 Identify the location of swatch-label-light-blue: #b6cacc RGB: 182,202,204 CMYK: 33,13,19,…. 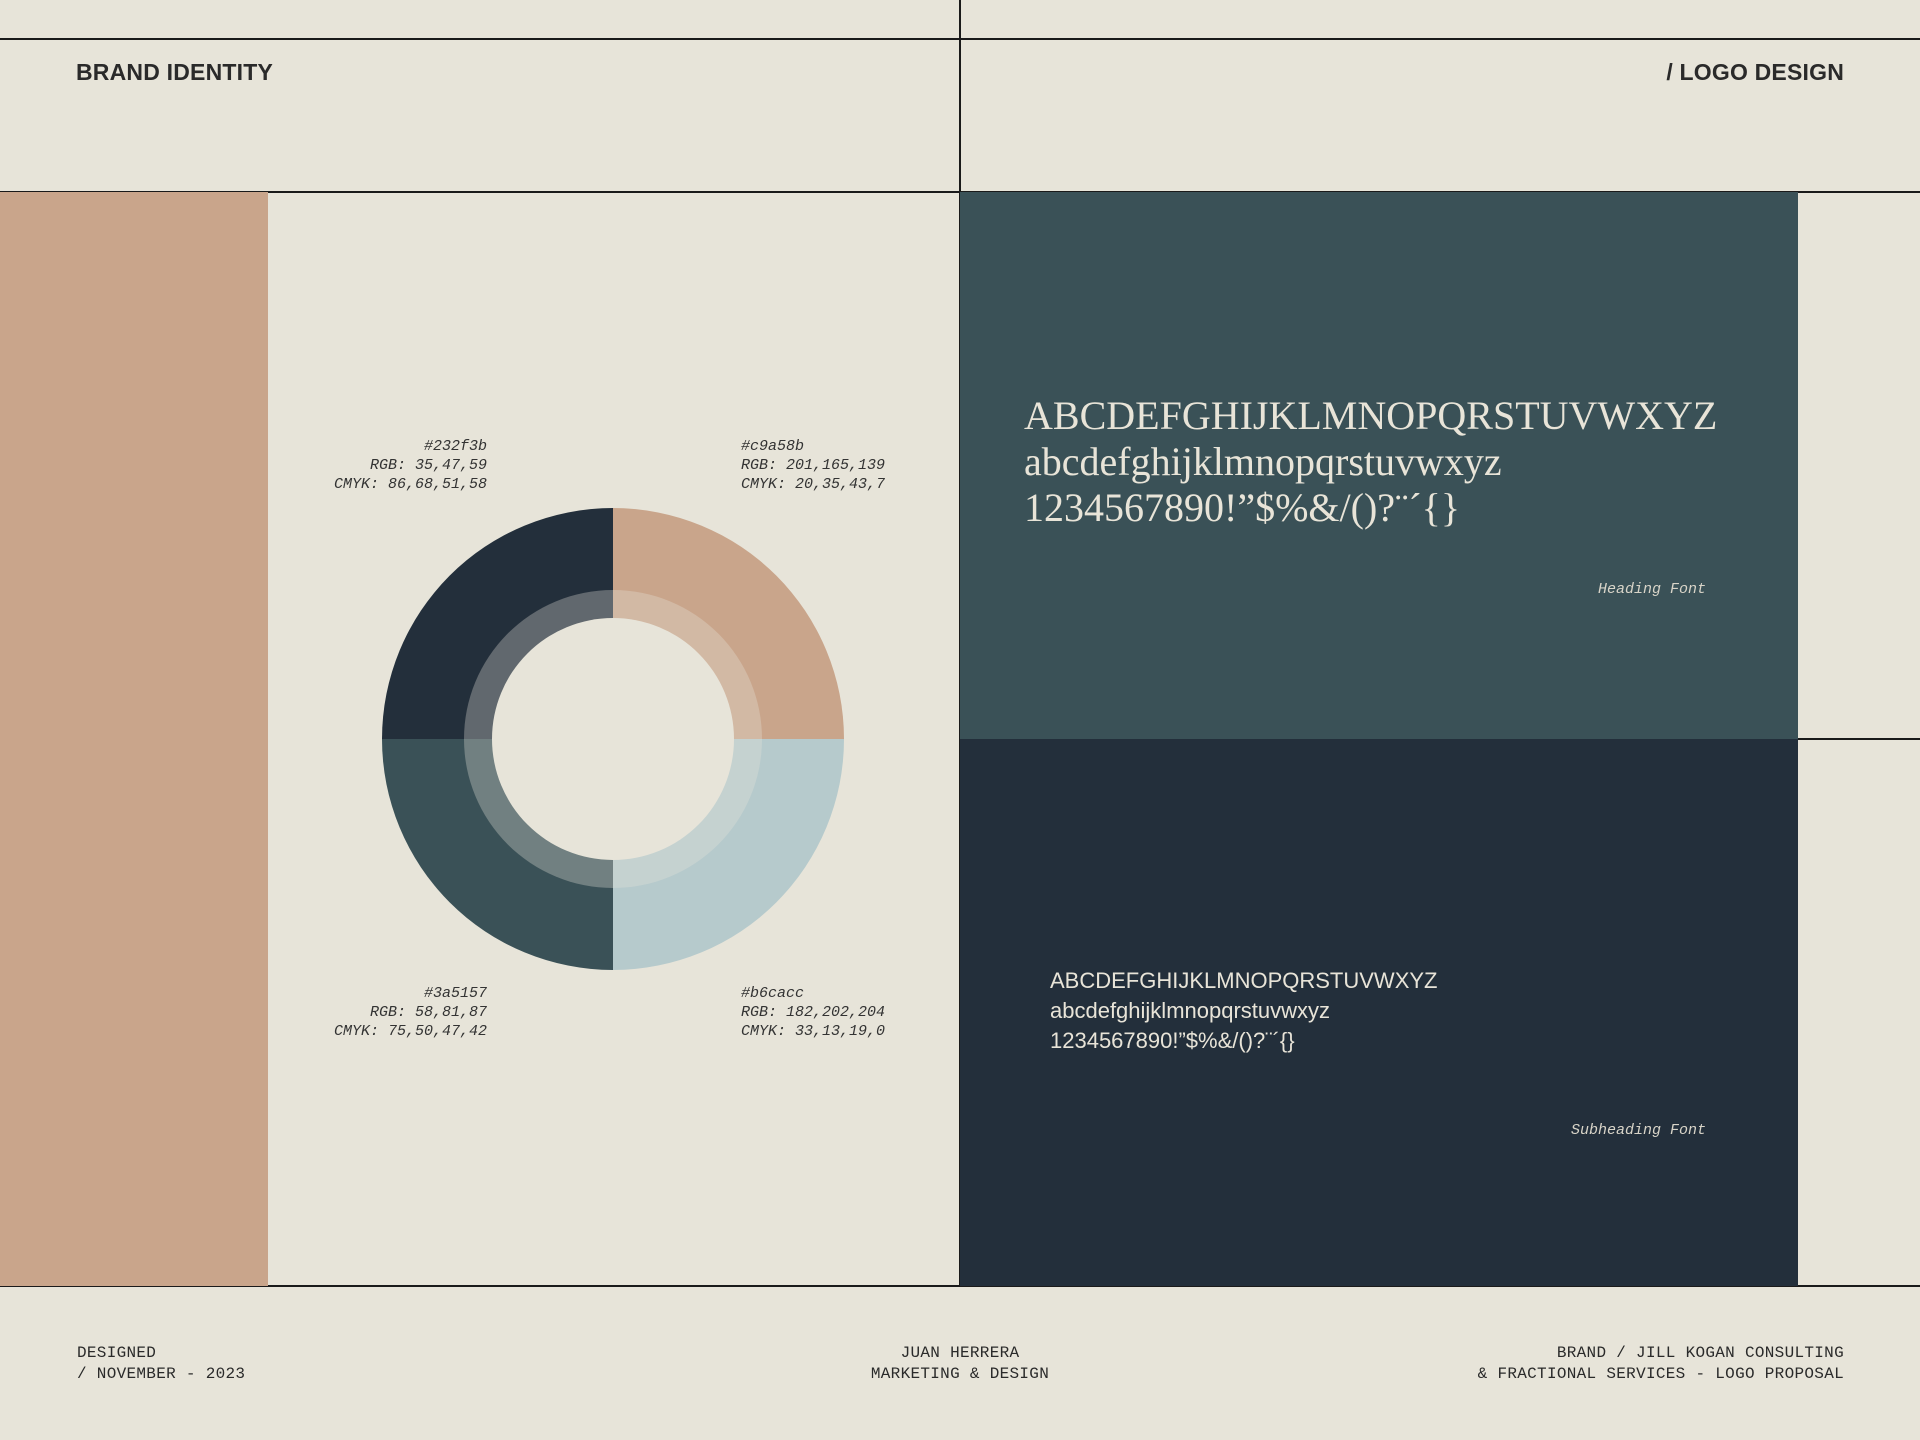
(813, 1012).